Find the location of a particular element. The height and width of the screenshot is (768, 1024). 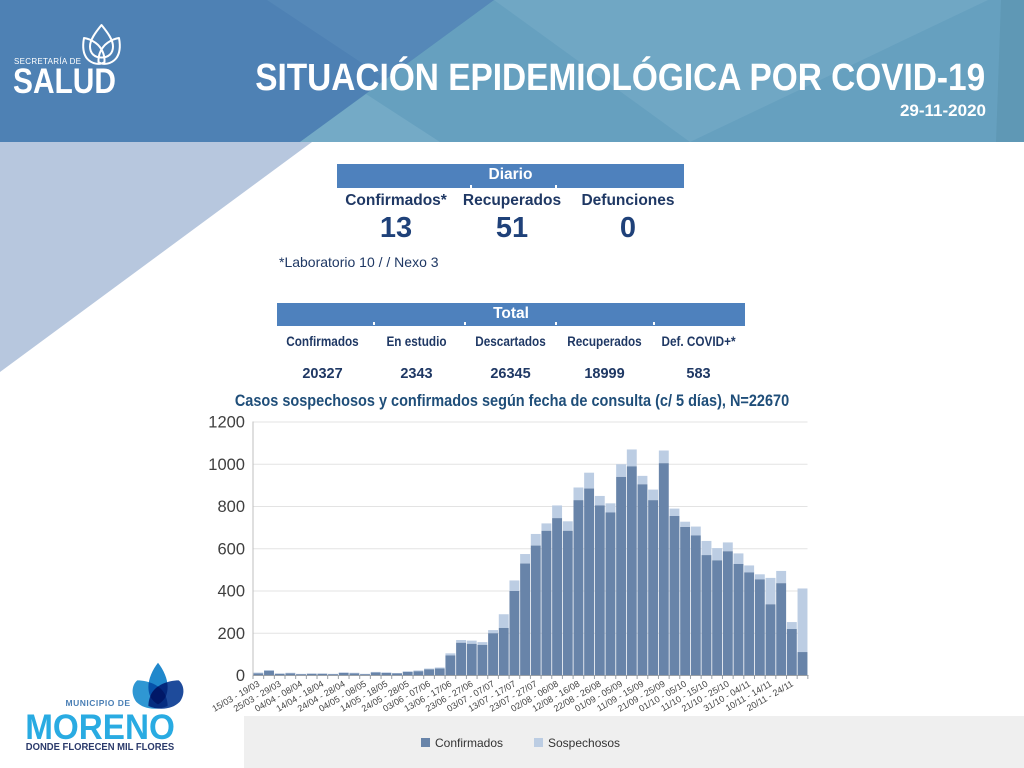

svg-text: 800 is located at coordinates (231, 507).